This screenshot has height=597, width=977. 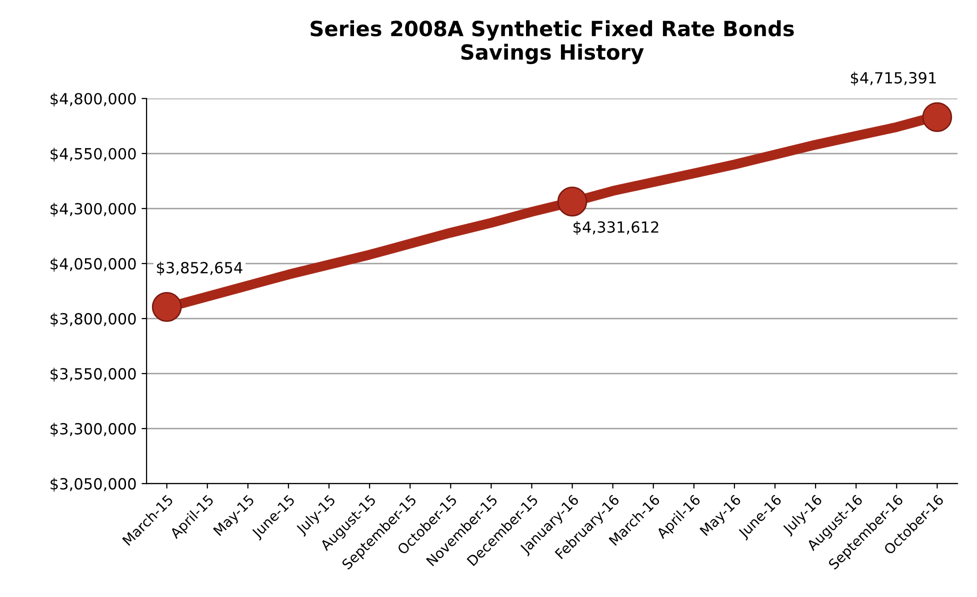 What do you see at coordinates (93, 485) in the screenshot?
I see `y-tick-label: $3,050,000` at bounding box center [93, 485].